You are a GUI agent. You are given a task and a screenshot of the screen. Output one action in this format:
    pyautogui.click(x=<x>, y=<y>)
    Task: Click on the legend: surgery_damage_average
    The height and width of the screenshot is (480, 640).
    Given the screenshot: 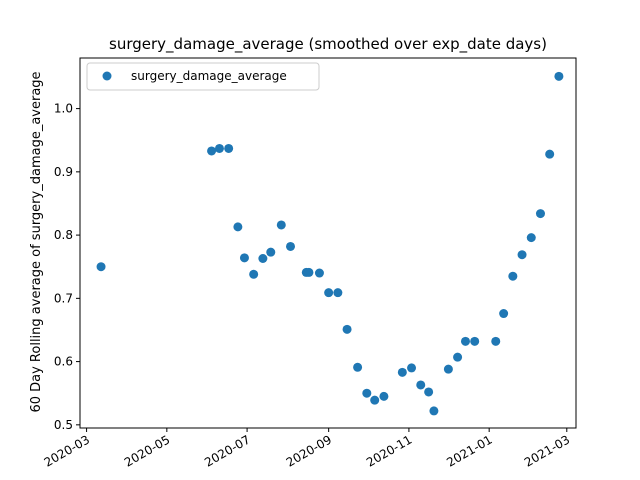 What is the action you would take?
    pyautogui.click(x=203, y=76)
    